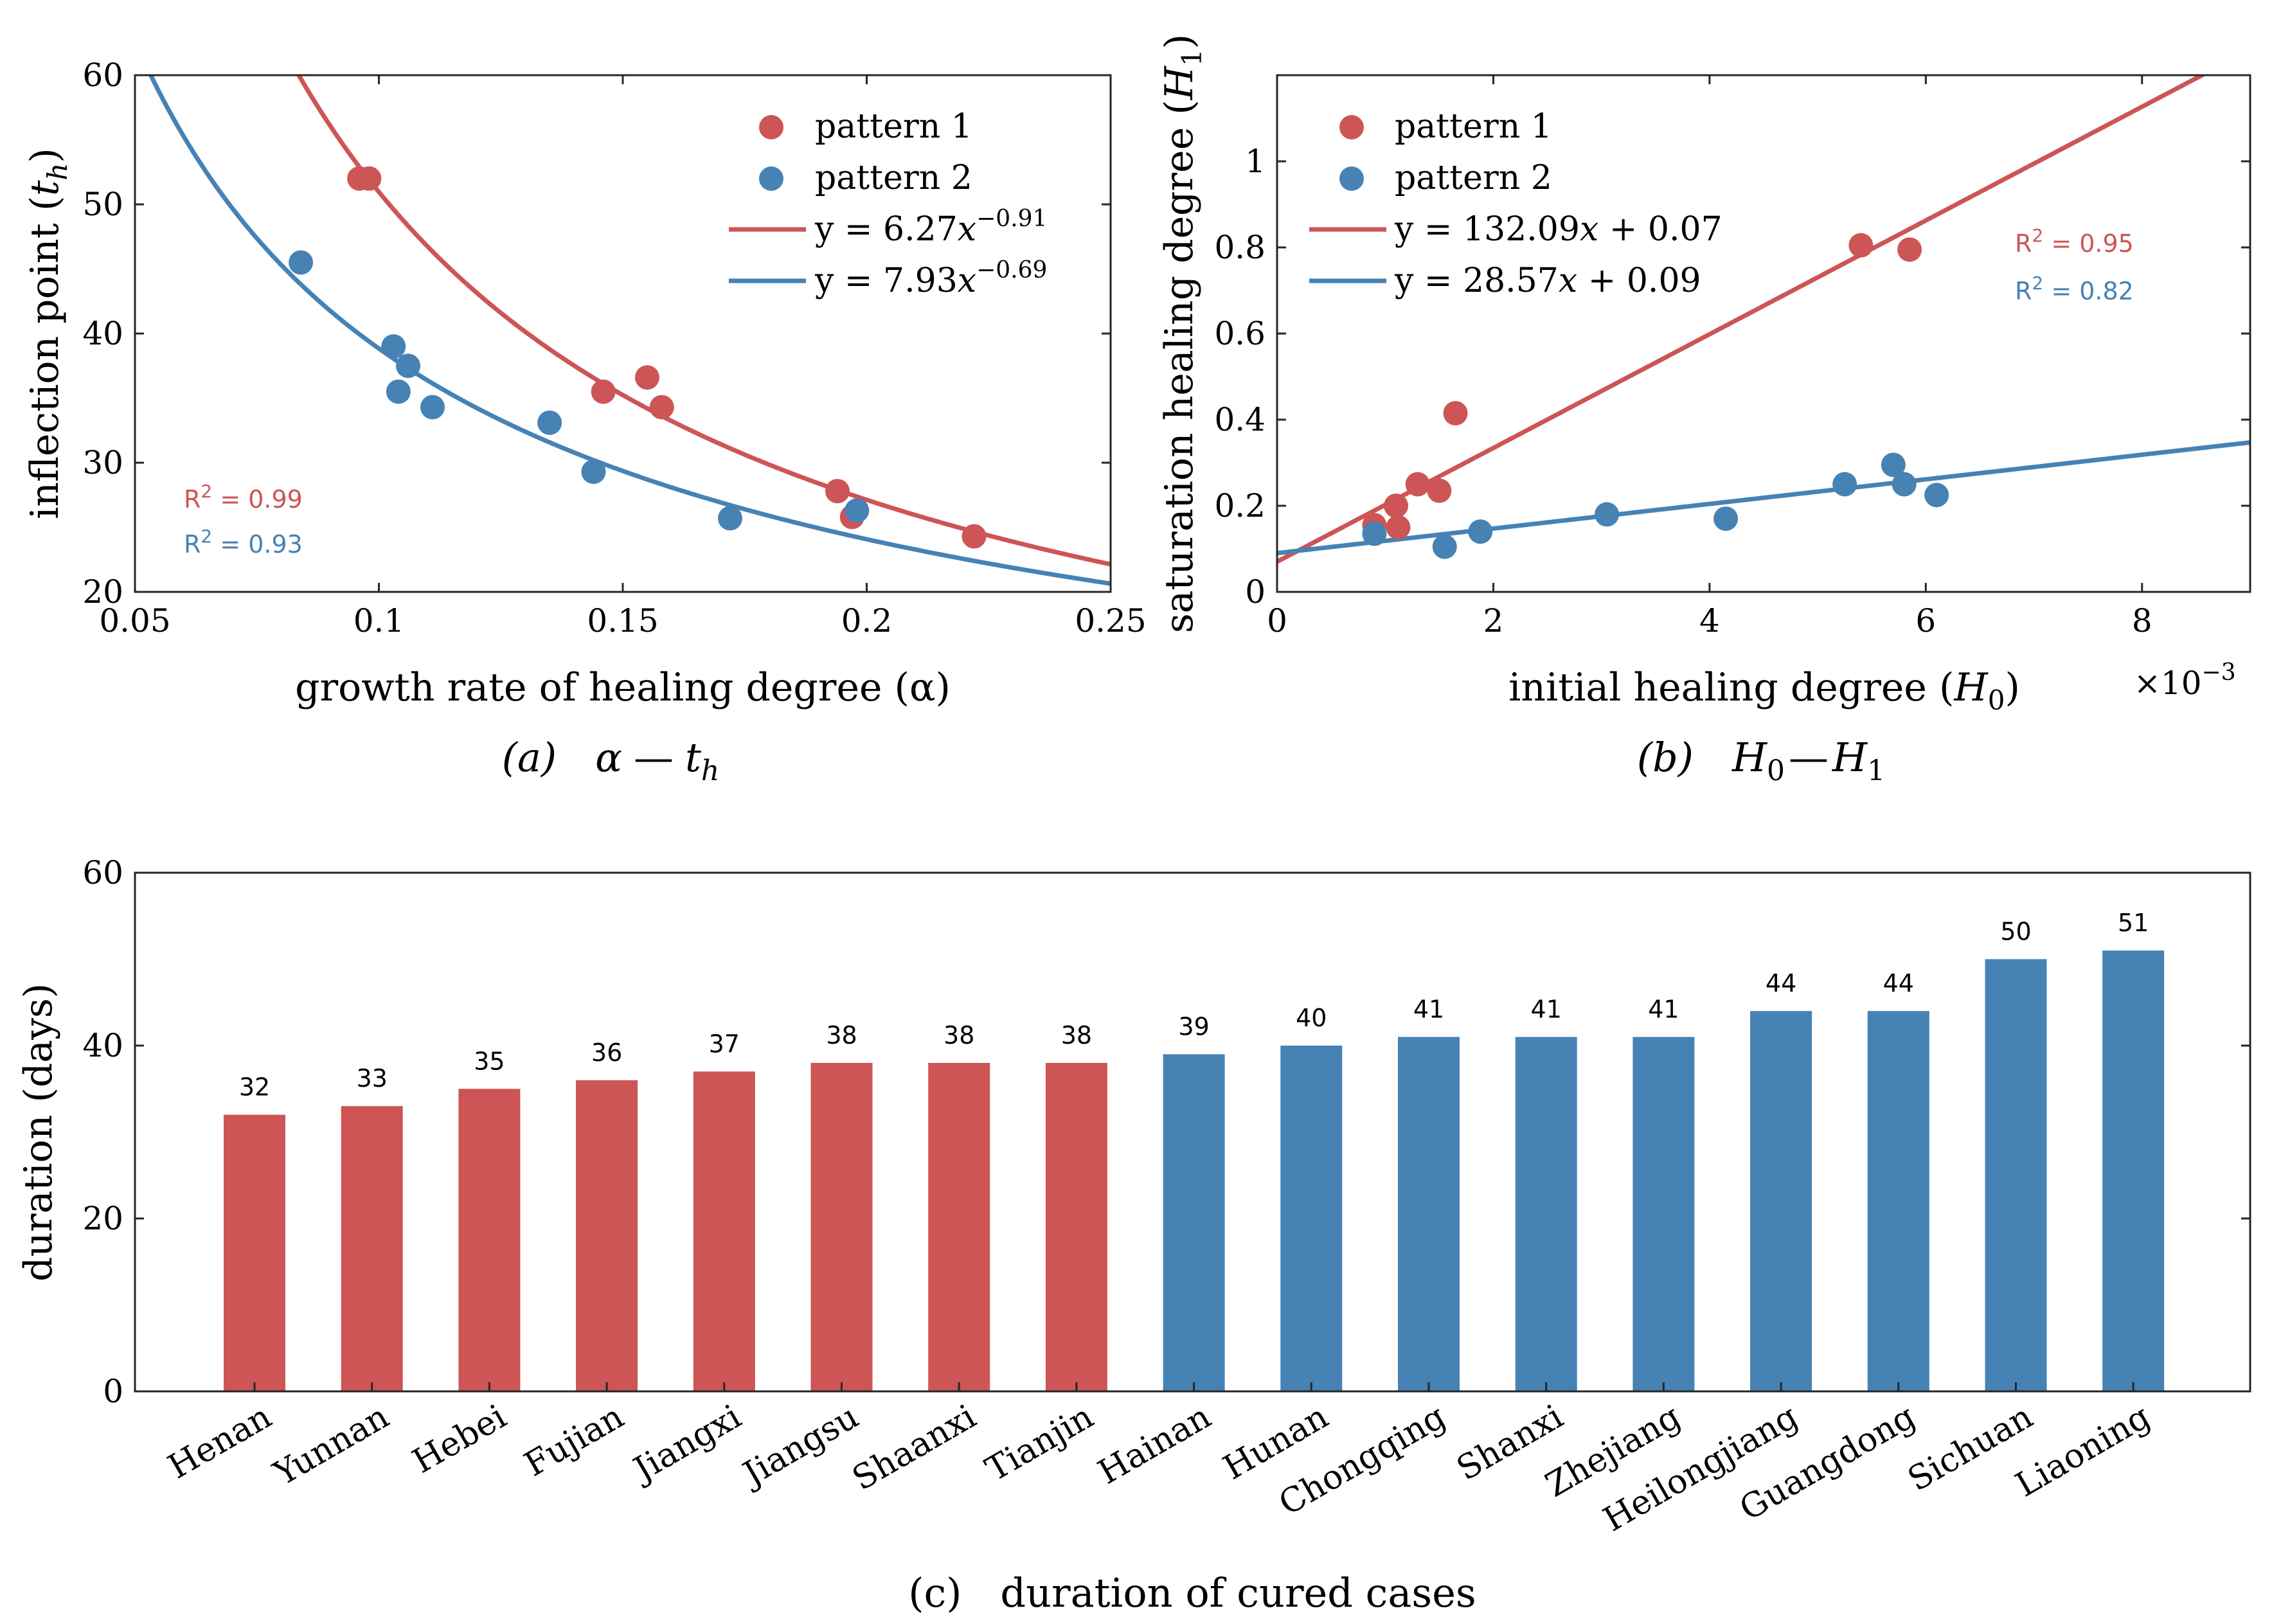 Image resolution: width=2272 pixels, height=1624 pixels. What do you see at coordinates (686, 1444) in the screenshot?
I see `category-label: Jiangxi` at bounding box center [686, 1444].